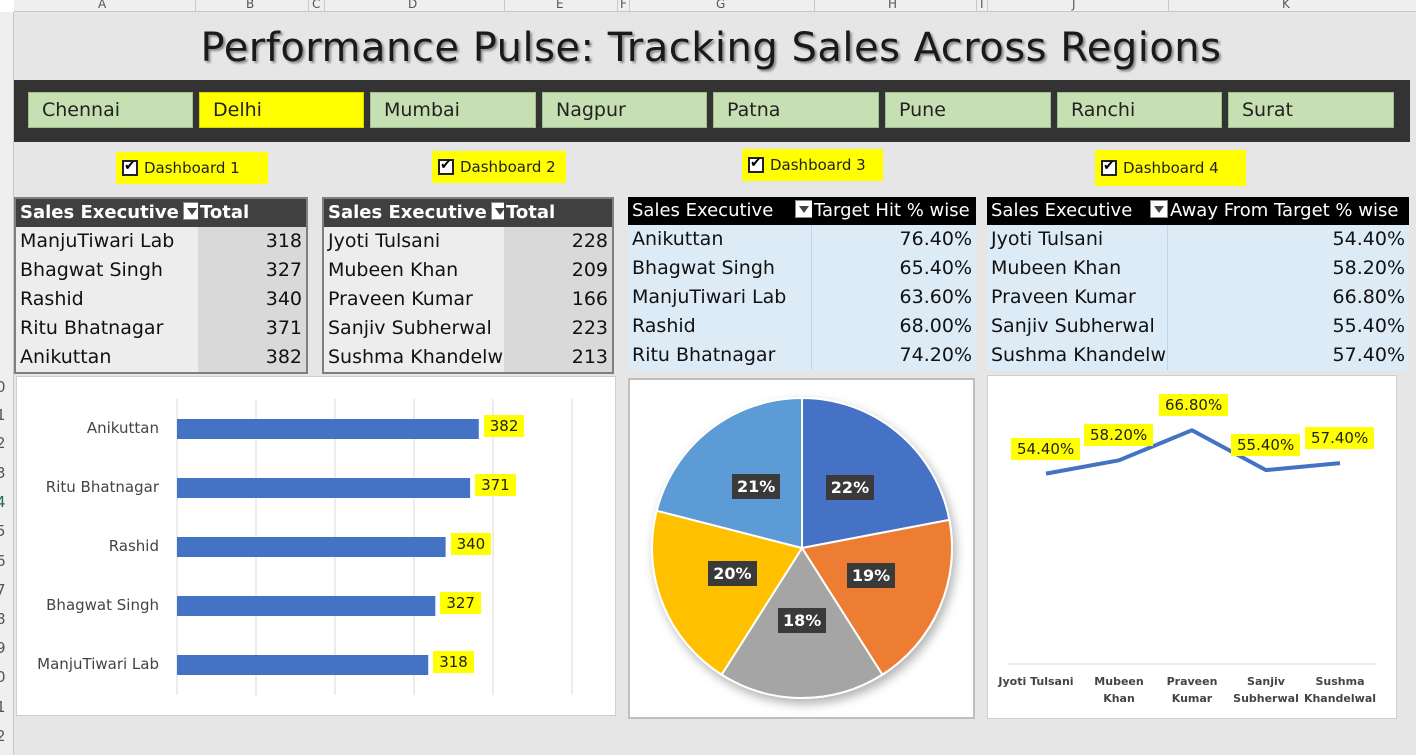 The image size is (1416, 755). I want to click on dashboard-2-checkbox: Dashboard 2, so click(499, 167).